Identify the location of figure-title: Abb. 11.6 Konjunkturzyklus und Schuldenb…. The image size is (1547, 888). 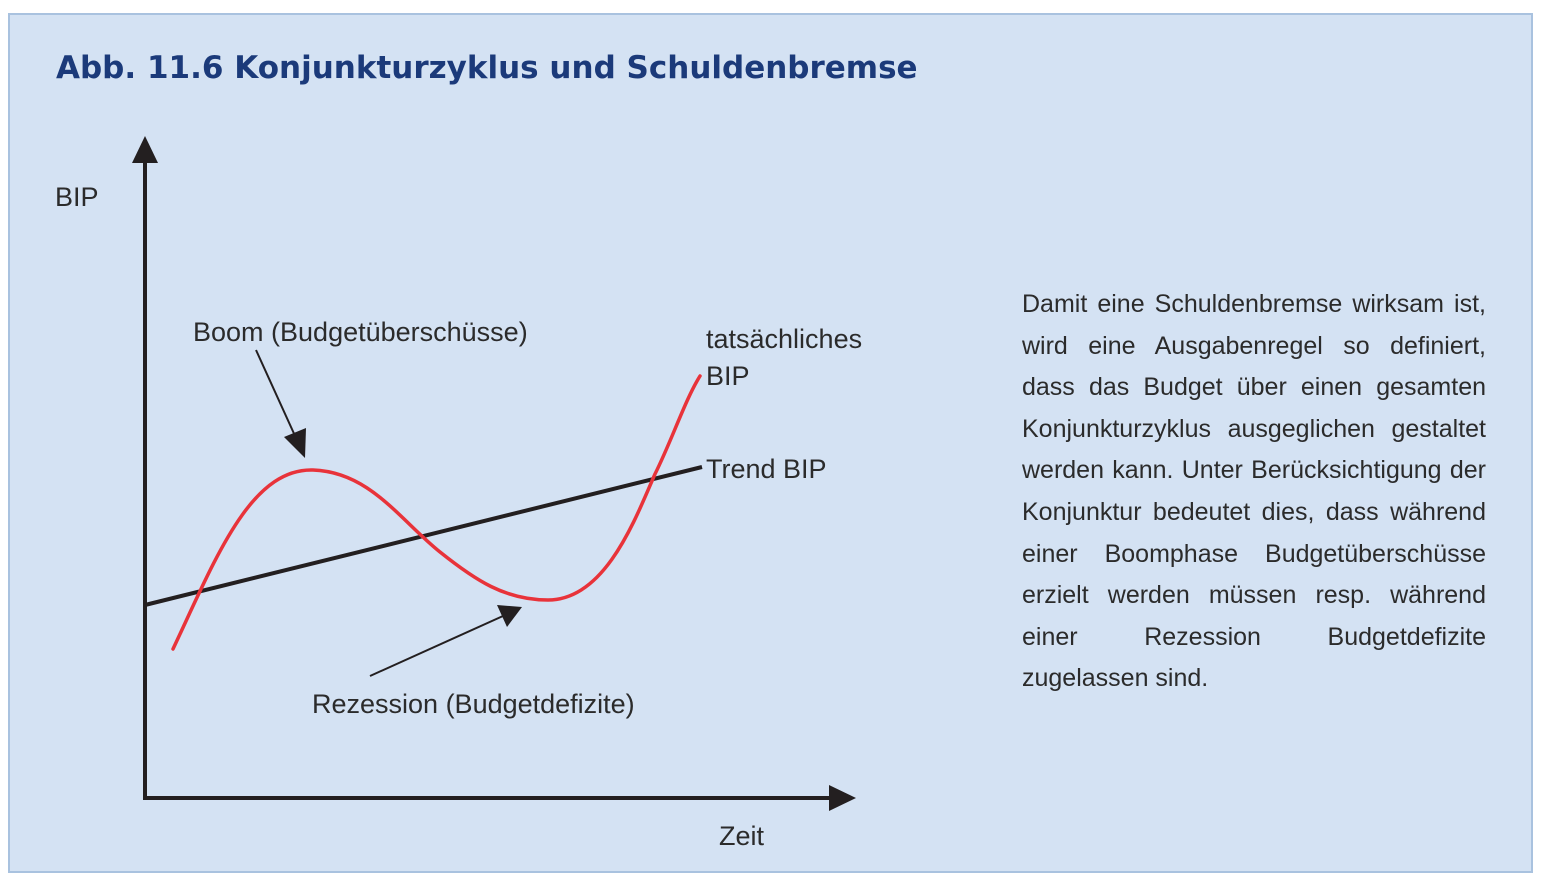
(487, 68).